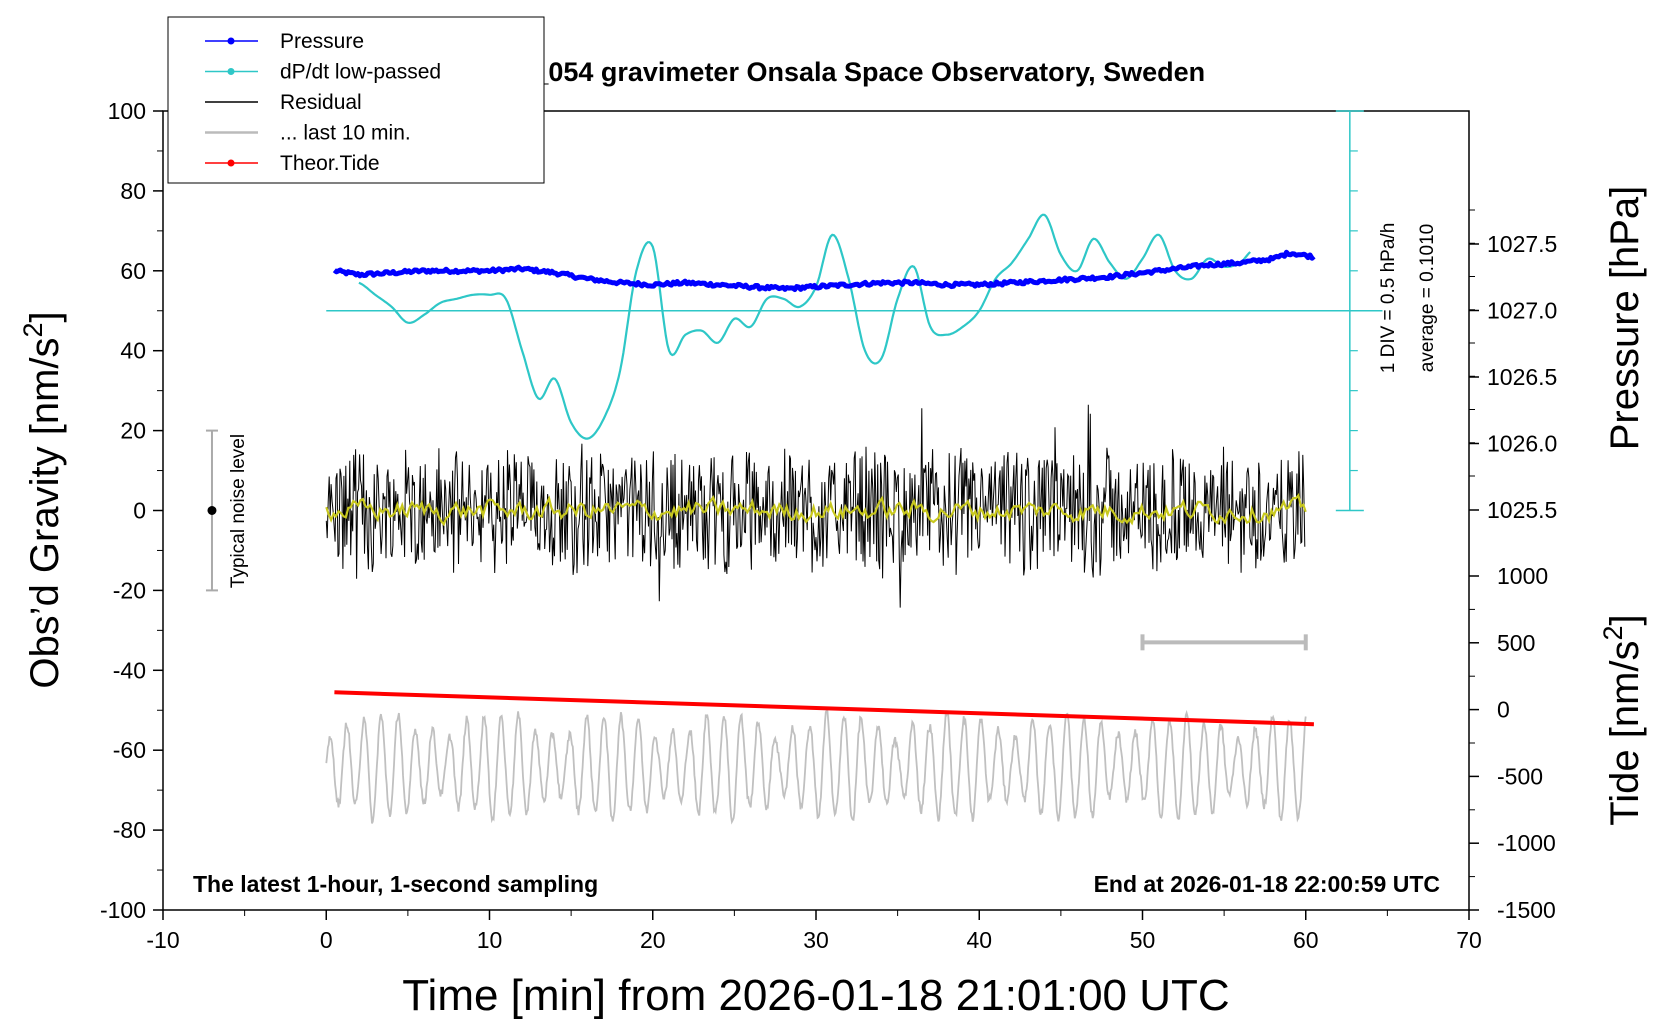 This screenshot has height=1020, width=1660. What do you see at coordinates (133, 351) in the screenshot?
I see `y-tick-label: 40` at bounding box center [133, 351].